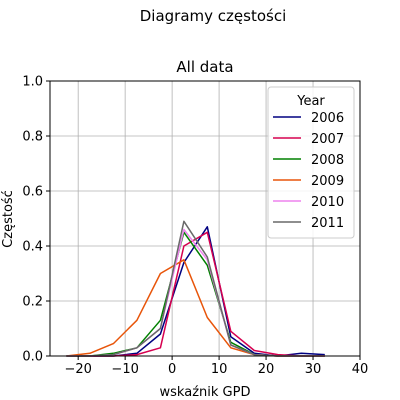 This screenshot has height=400, width=400. What do you see at coordinates (213, 16) in the screenshot?
I see `chart-suptitle: Diagramy częstości` at bounding box center [213, 16].